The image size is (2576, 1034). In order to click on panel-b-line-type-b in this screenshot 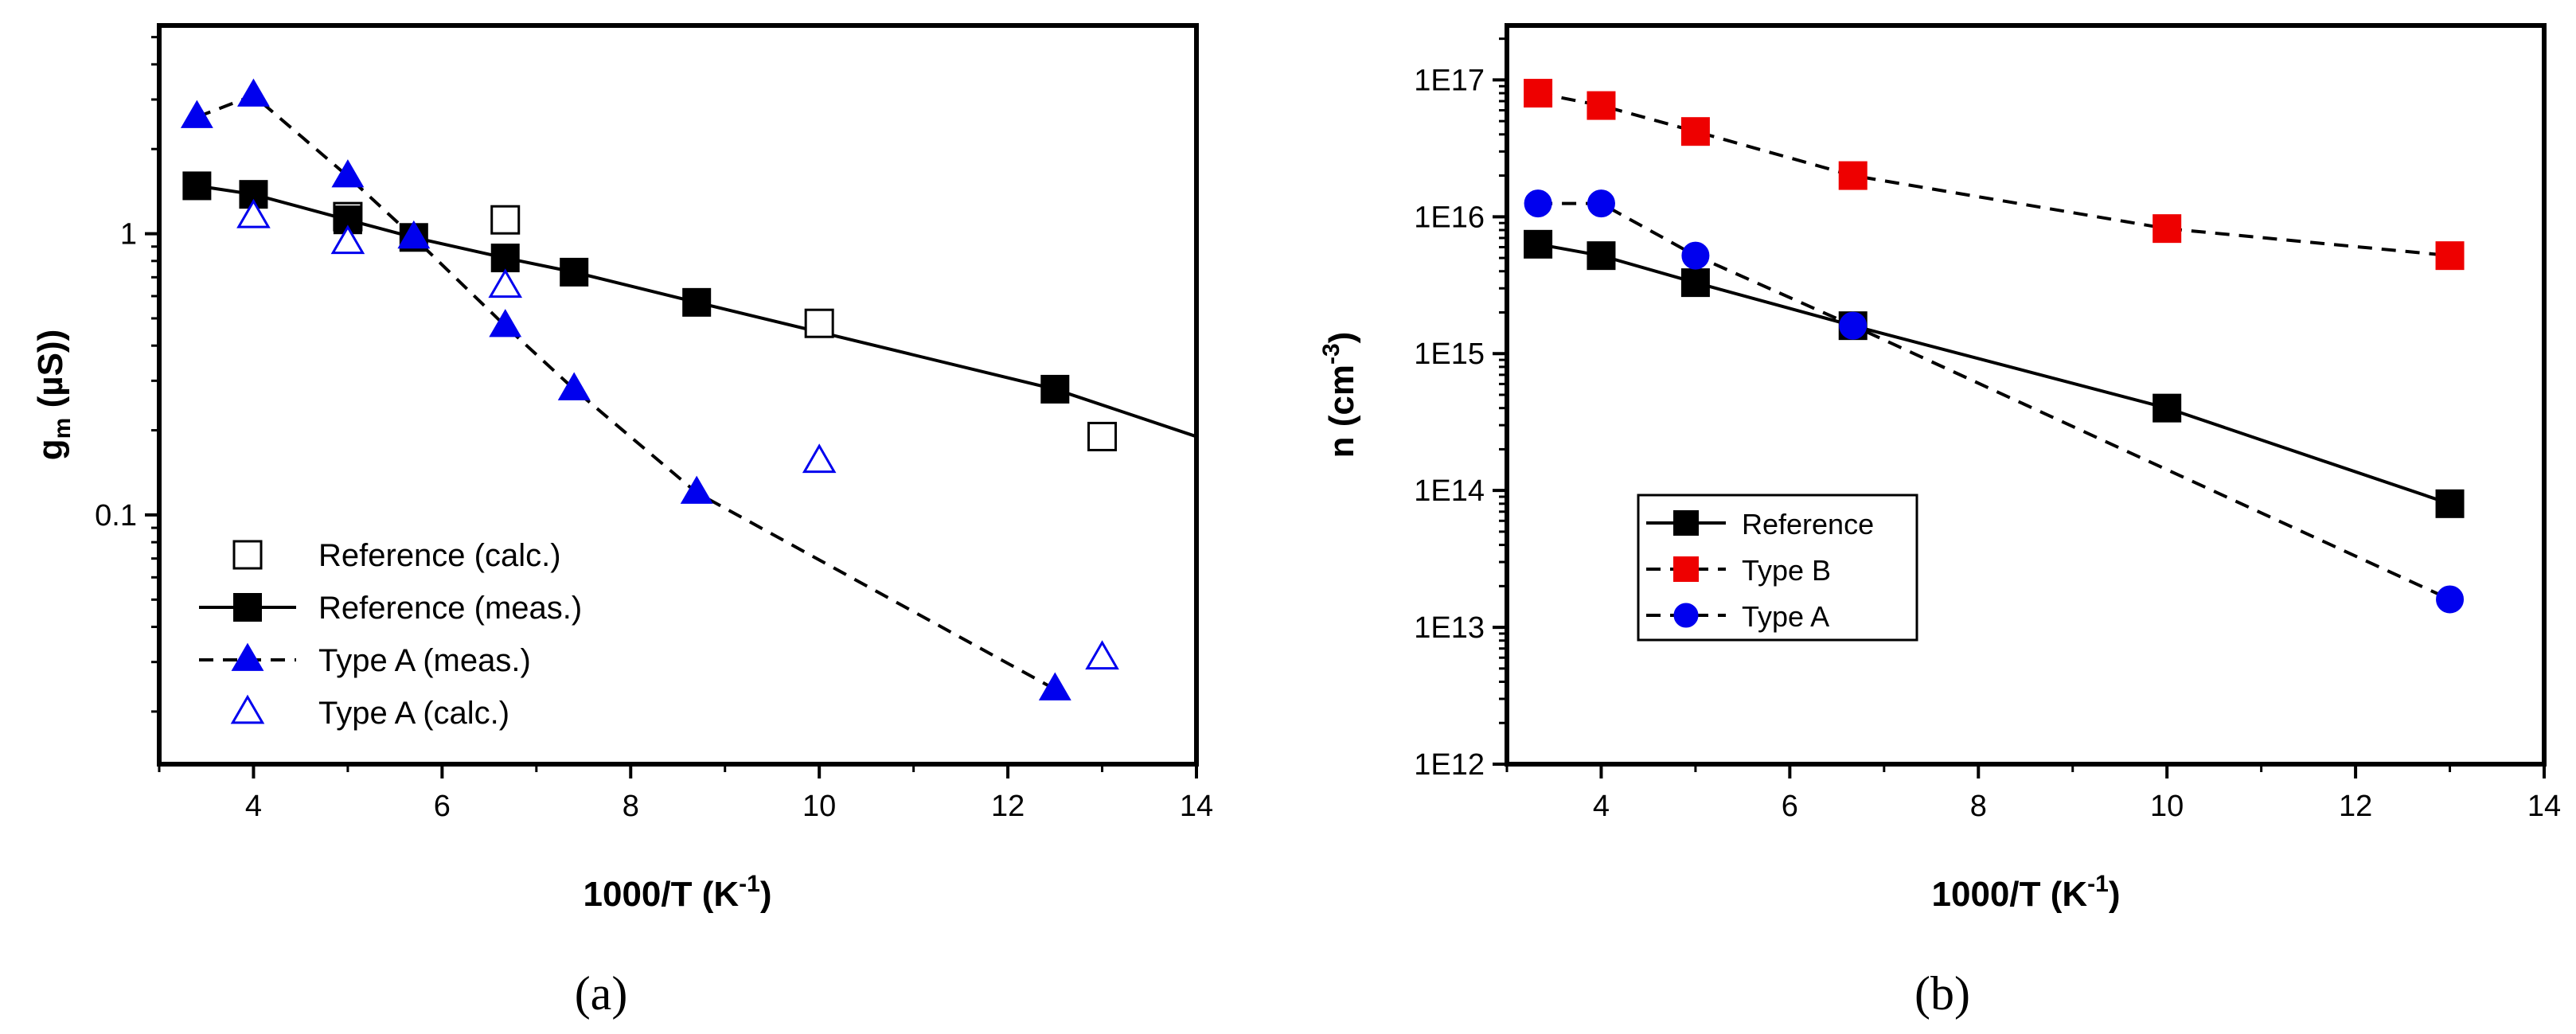, I will do `click(1993, 175)`.